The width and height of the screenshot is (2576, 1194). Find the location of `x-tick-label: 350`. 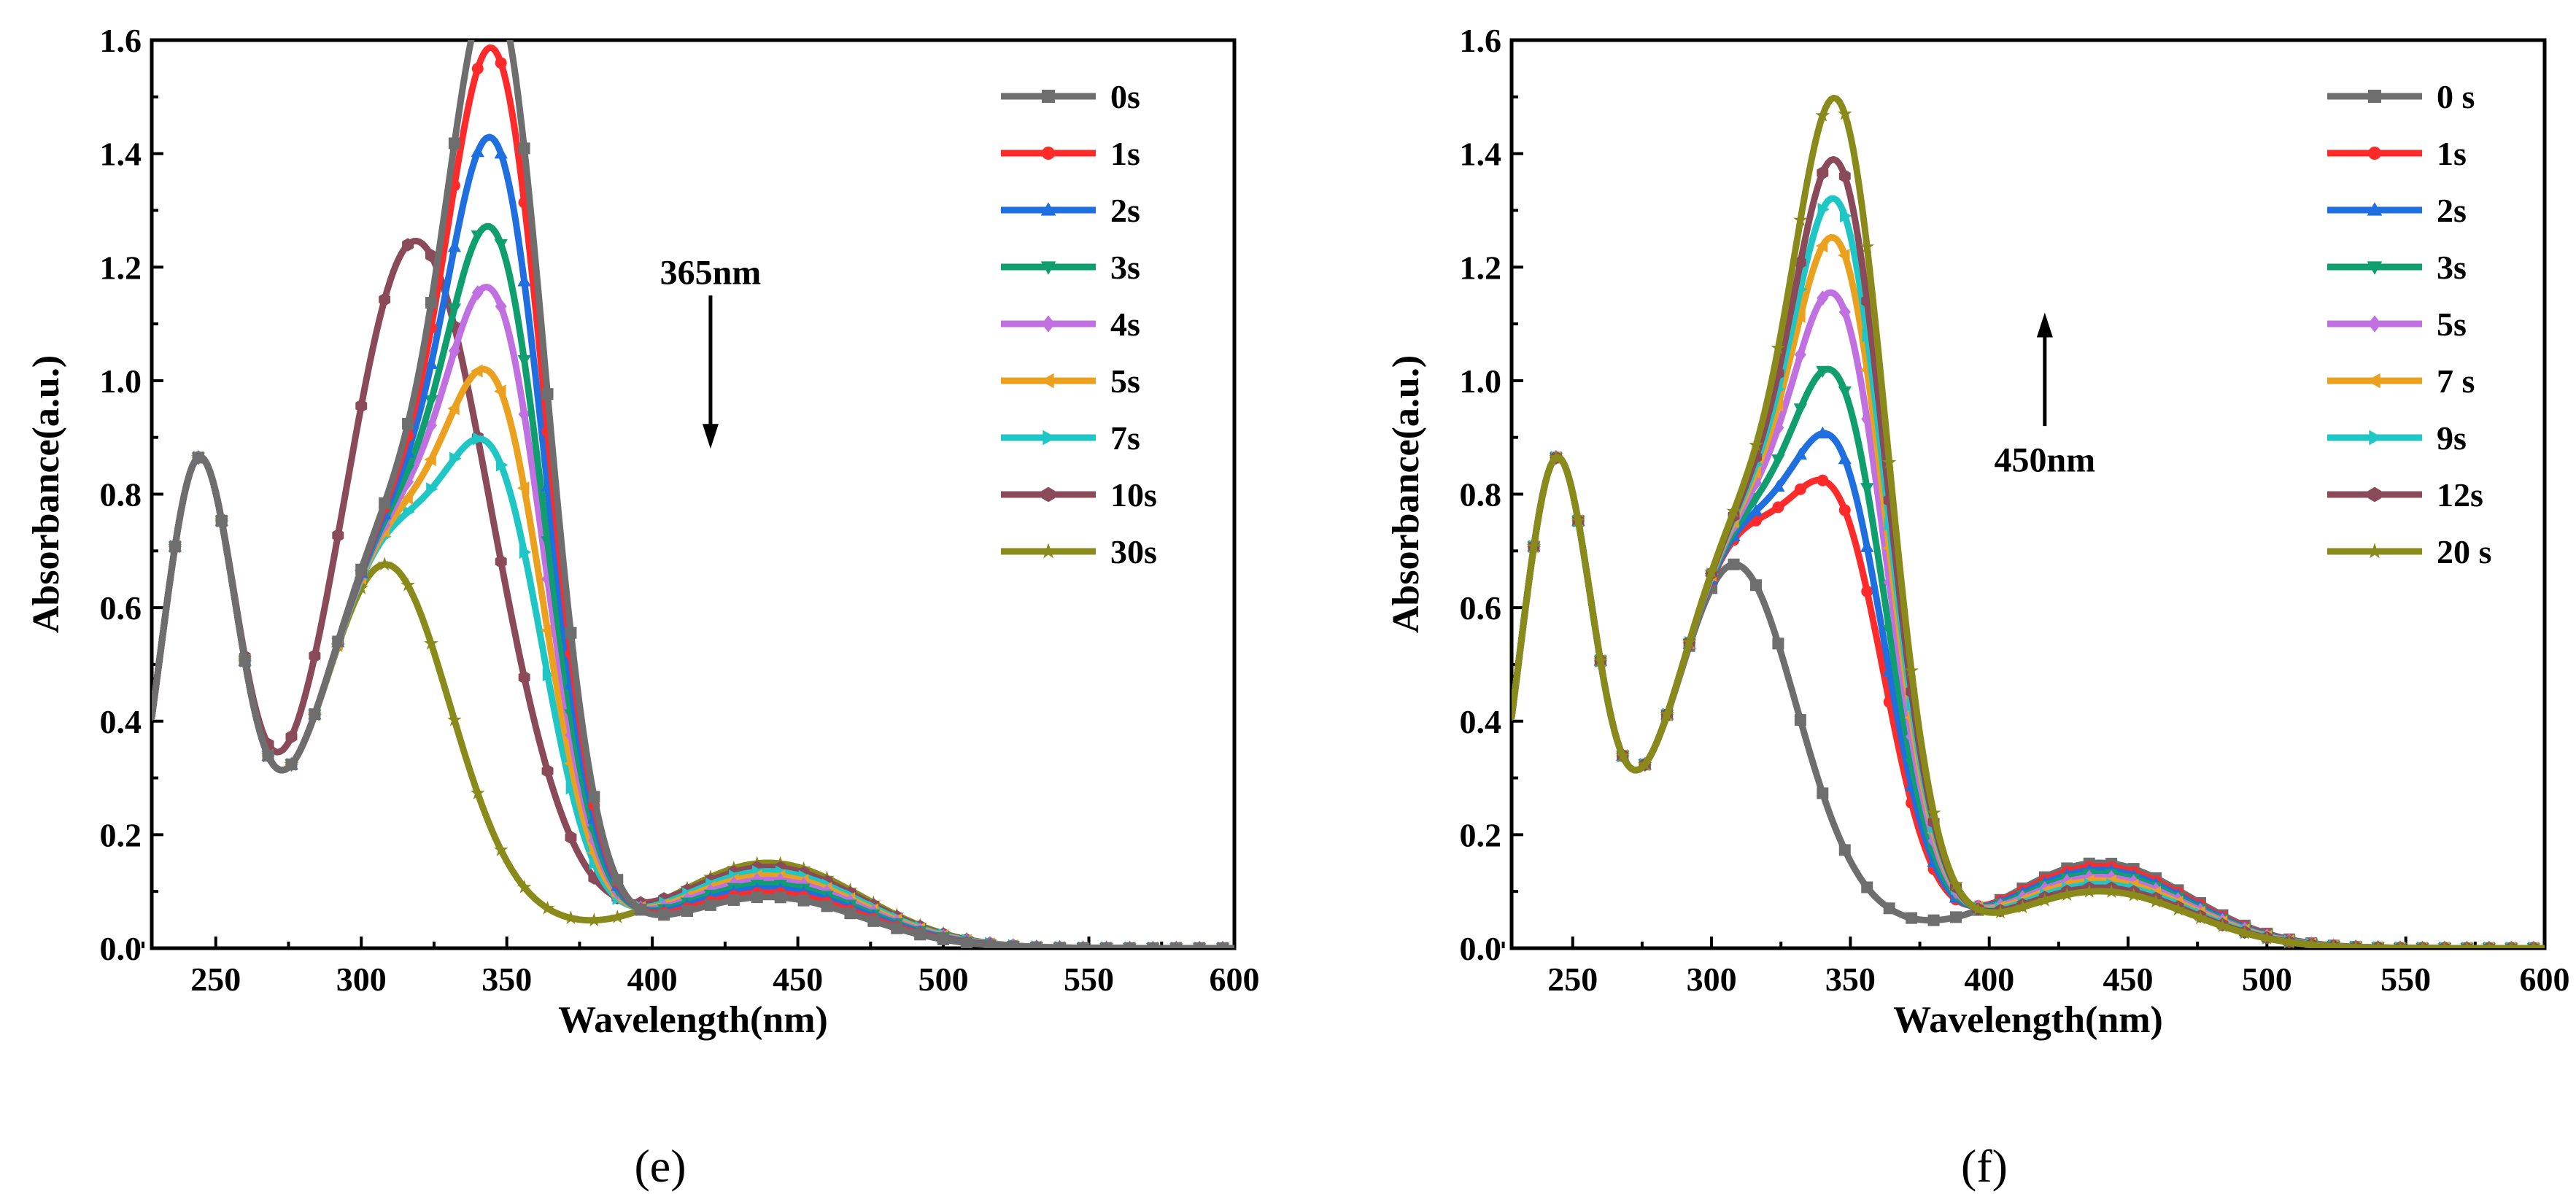

x-tick-label: 350 is located at coordinates (1850, 979).